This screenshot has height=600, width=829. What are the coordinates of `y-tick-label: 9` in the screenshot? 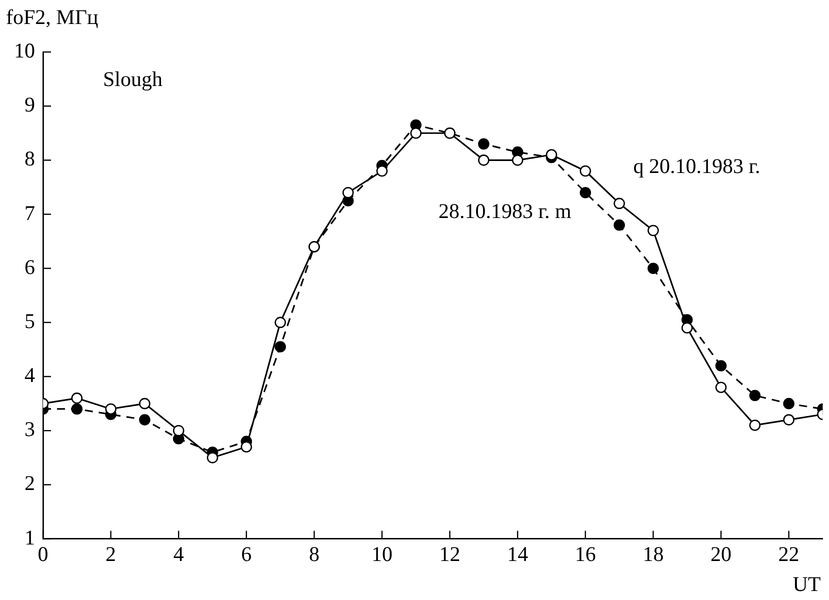 It's located at (29, 104).